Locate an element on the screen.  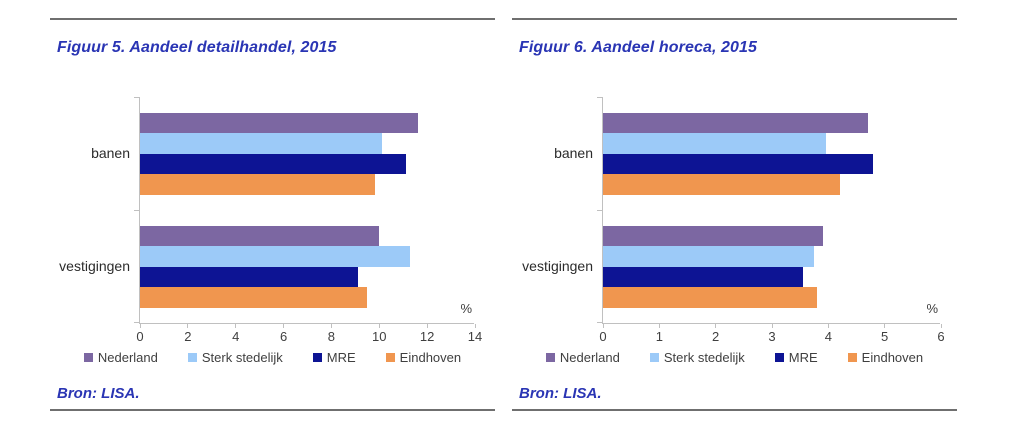
figure-6-title: Figuur 6. Aandeel horeca, 2015 is located at coordinates (638, 47).